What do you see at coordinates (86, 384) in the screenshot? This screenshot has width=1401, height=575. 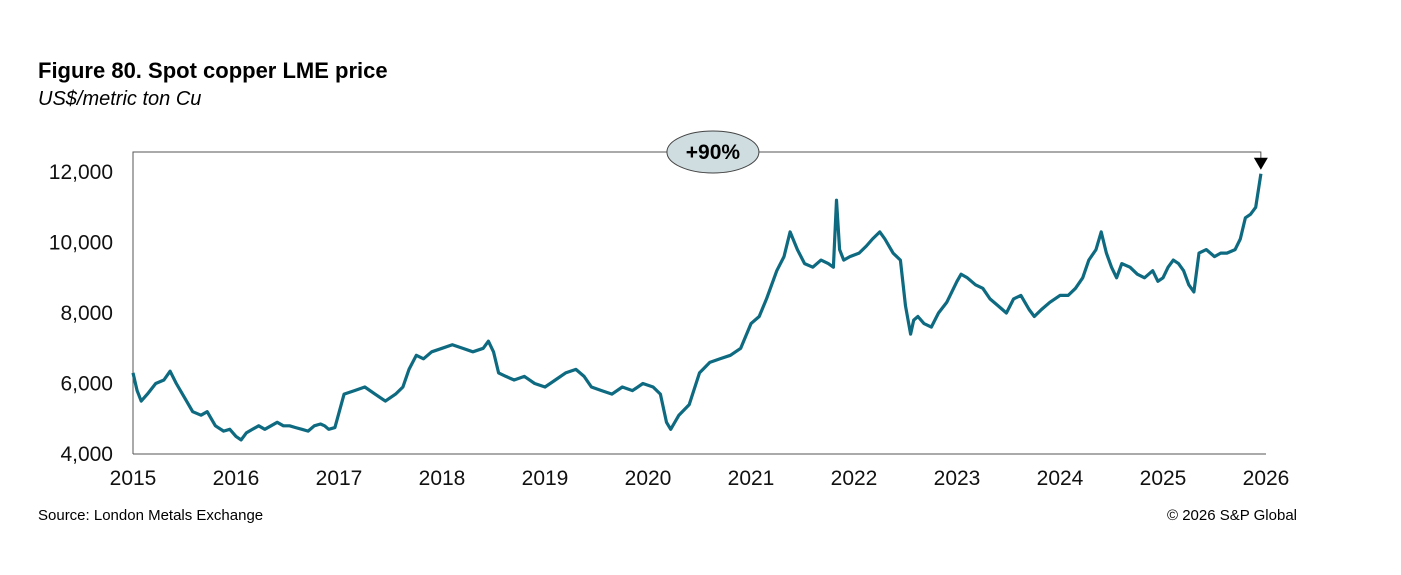 I see `y-tick-label: 6,000` at bounding box center [86, 384].